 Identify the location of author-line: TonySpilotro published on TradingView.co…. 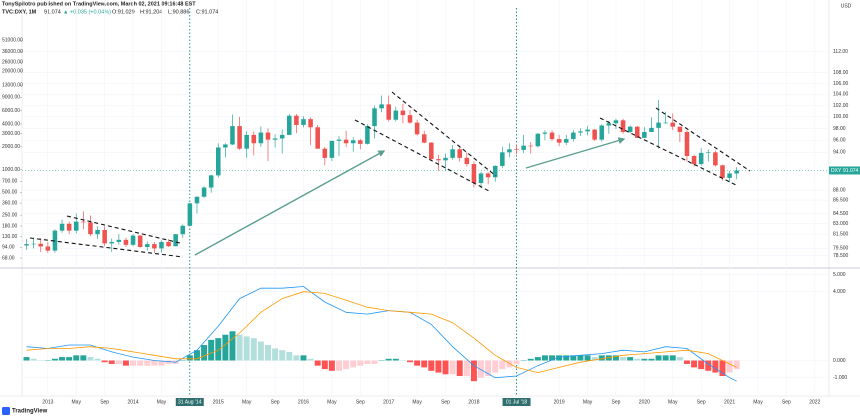
(99, 4).